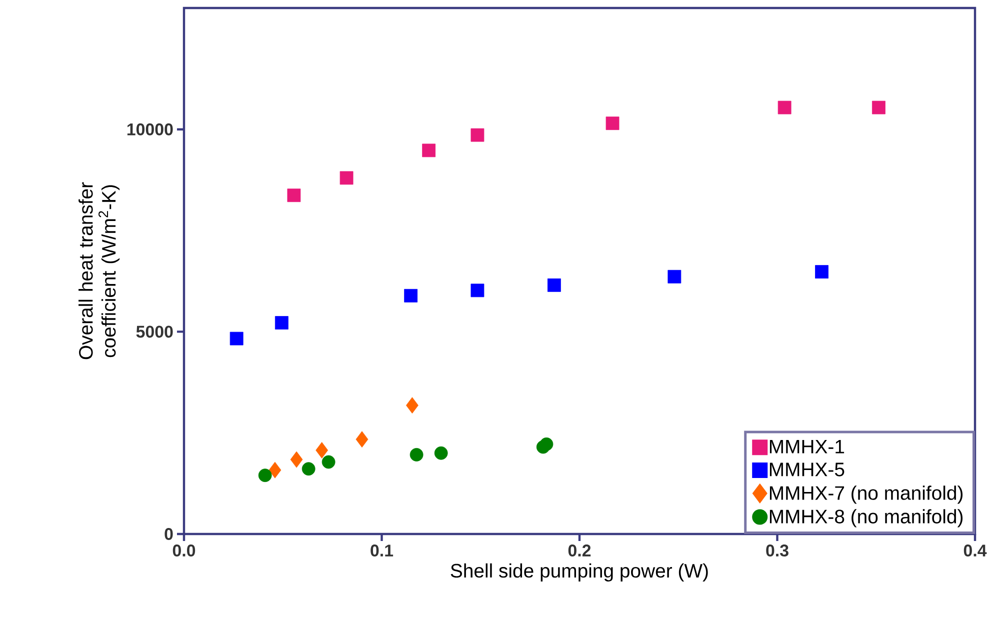 The width and height of the screenshot is (993, 621). What do you see at coordinates (579, 572) in the screenshot?
I see `x-axis-title: Shell side pumping power (W)` at bounding box center [579, 572].